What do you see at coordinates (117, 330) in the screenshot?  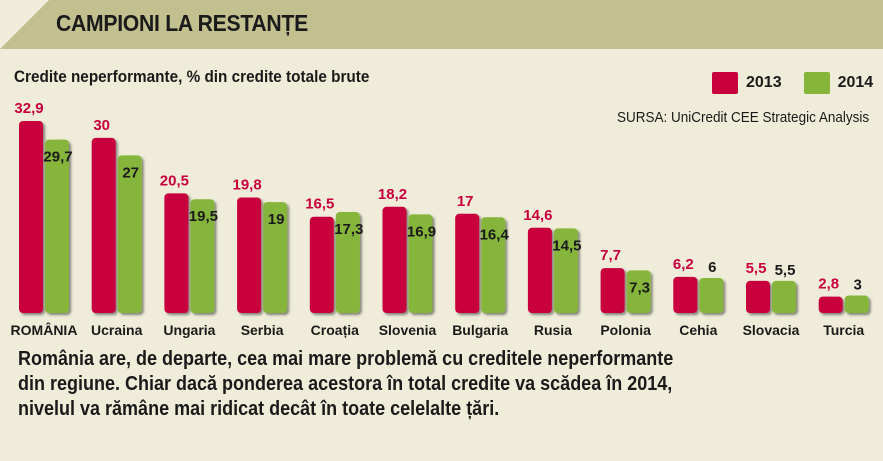 I see `category-label-cat-1: Ucraina` at bounding box center [117, 330].